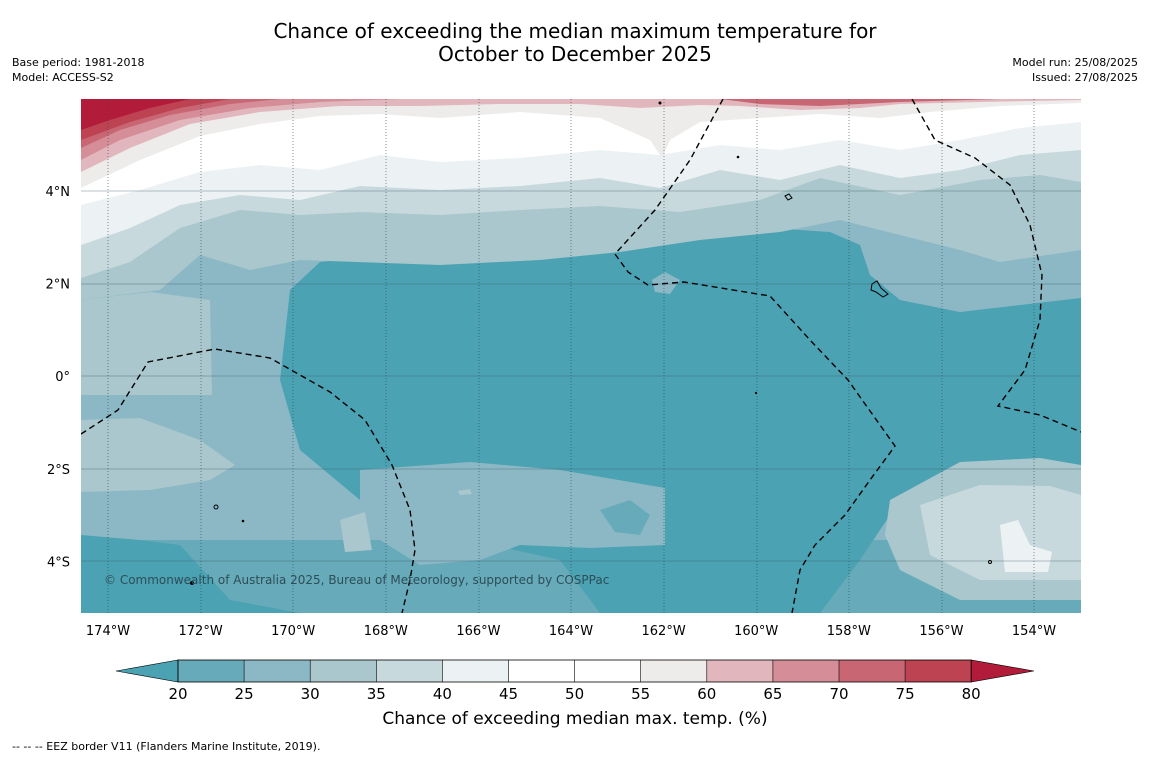 This screenshot has height=758, width=1150. I want to click on lon-tick-label: 158°W, so click(849, 631).